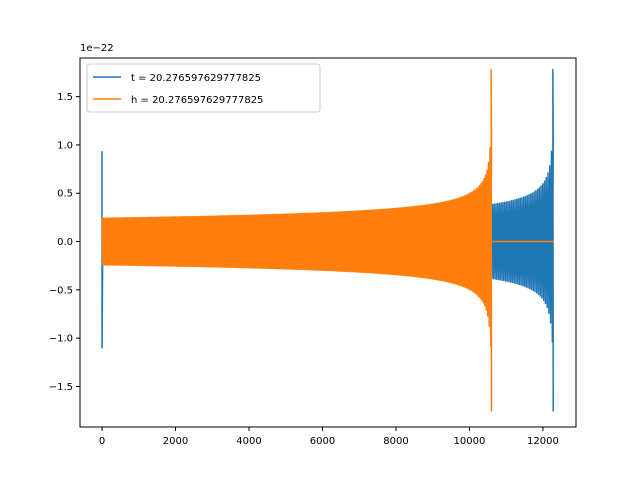  I want to click on legend-box, so click(203, 88).